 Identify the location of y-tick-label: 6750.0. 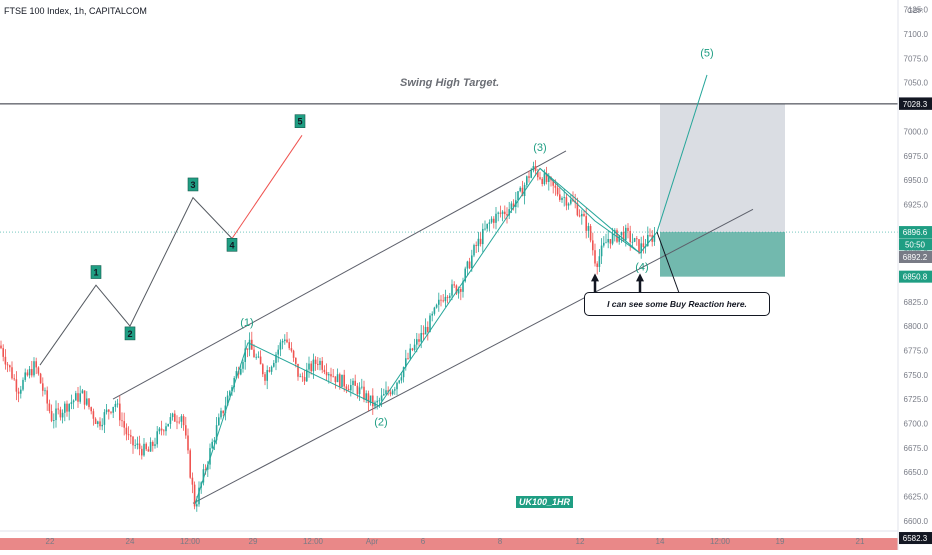
(916, 375).